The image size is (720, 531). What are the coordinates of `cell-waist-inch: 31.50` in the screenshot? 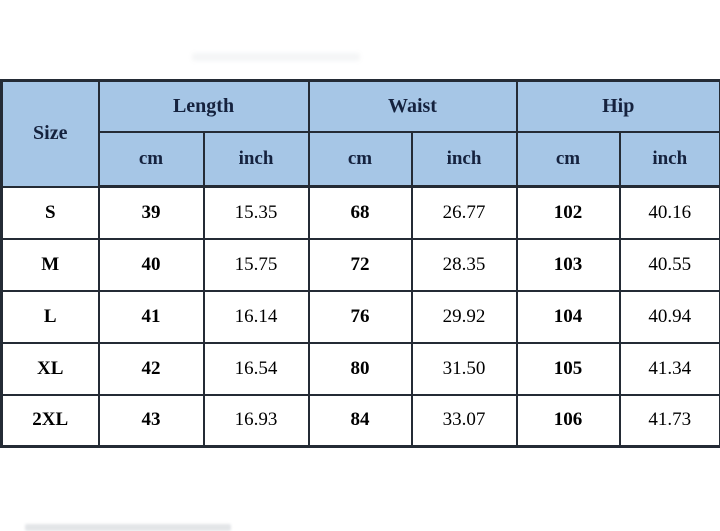 It's located at (464, 368).